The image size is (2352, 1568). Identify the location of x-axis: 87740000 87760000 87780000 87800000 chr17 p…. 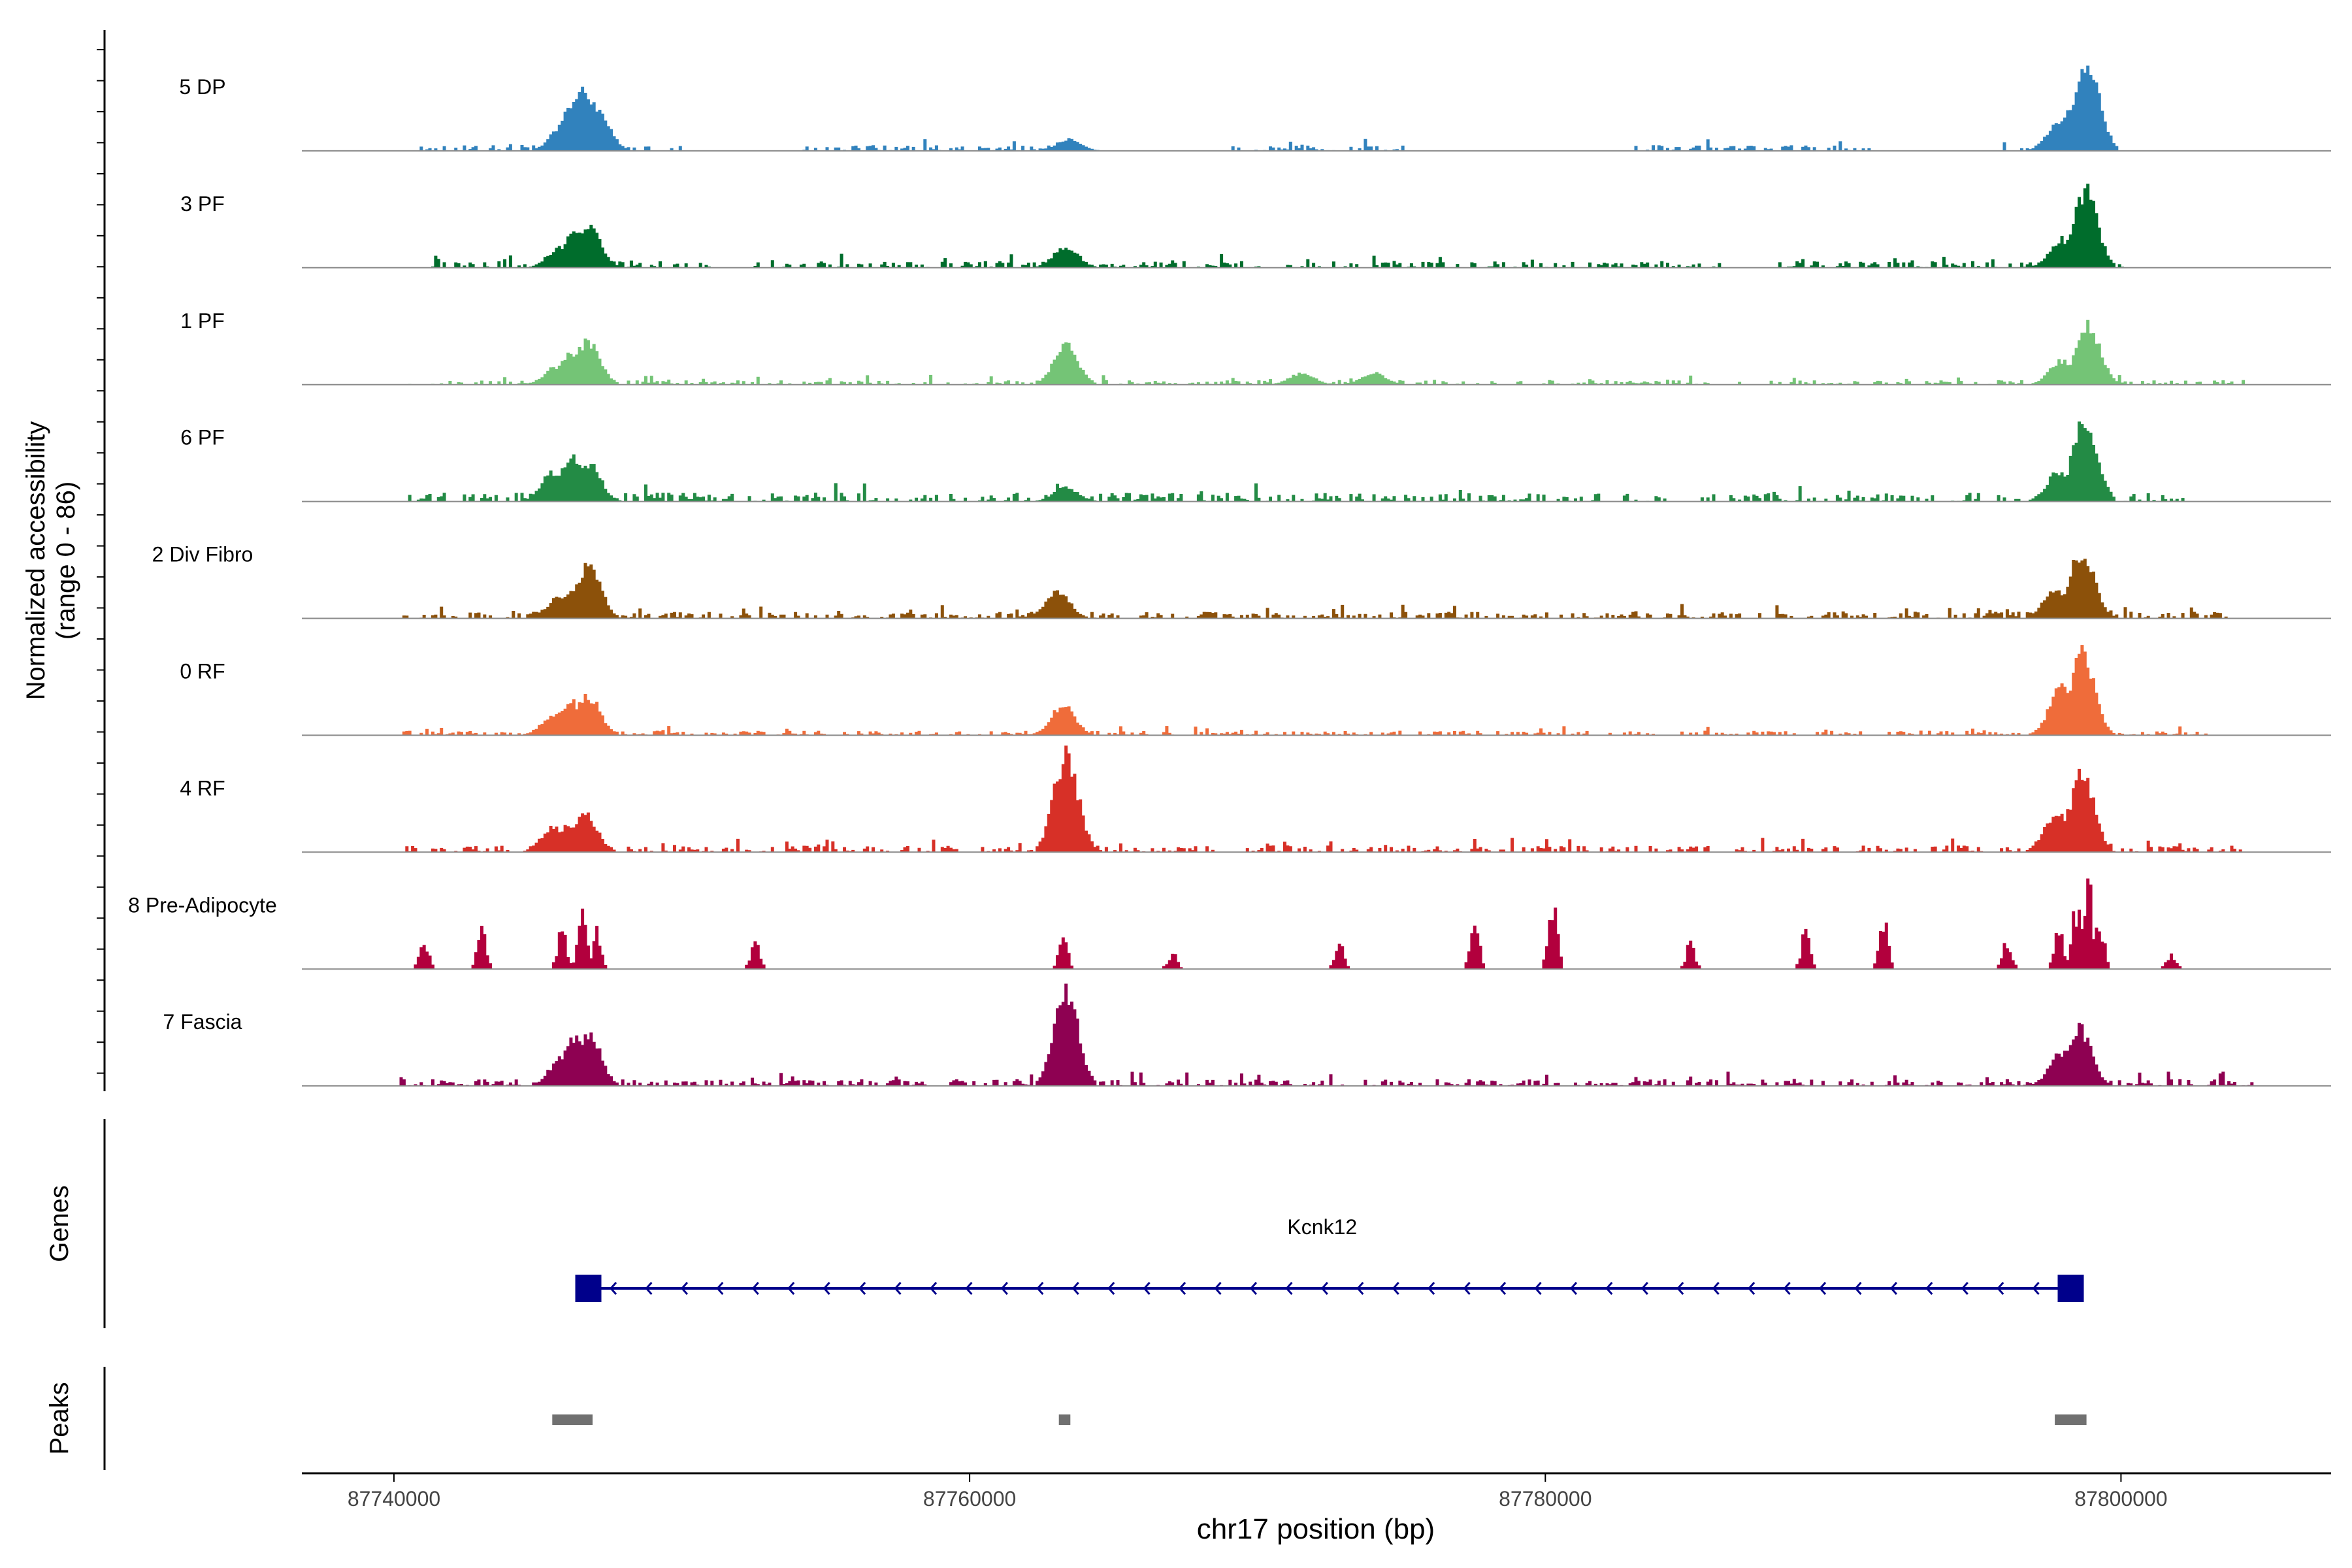
(1316, 1508).